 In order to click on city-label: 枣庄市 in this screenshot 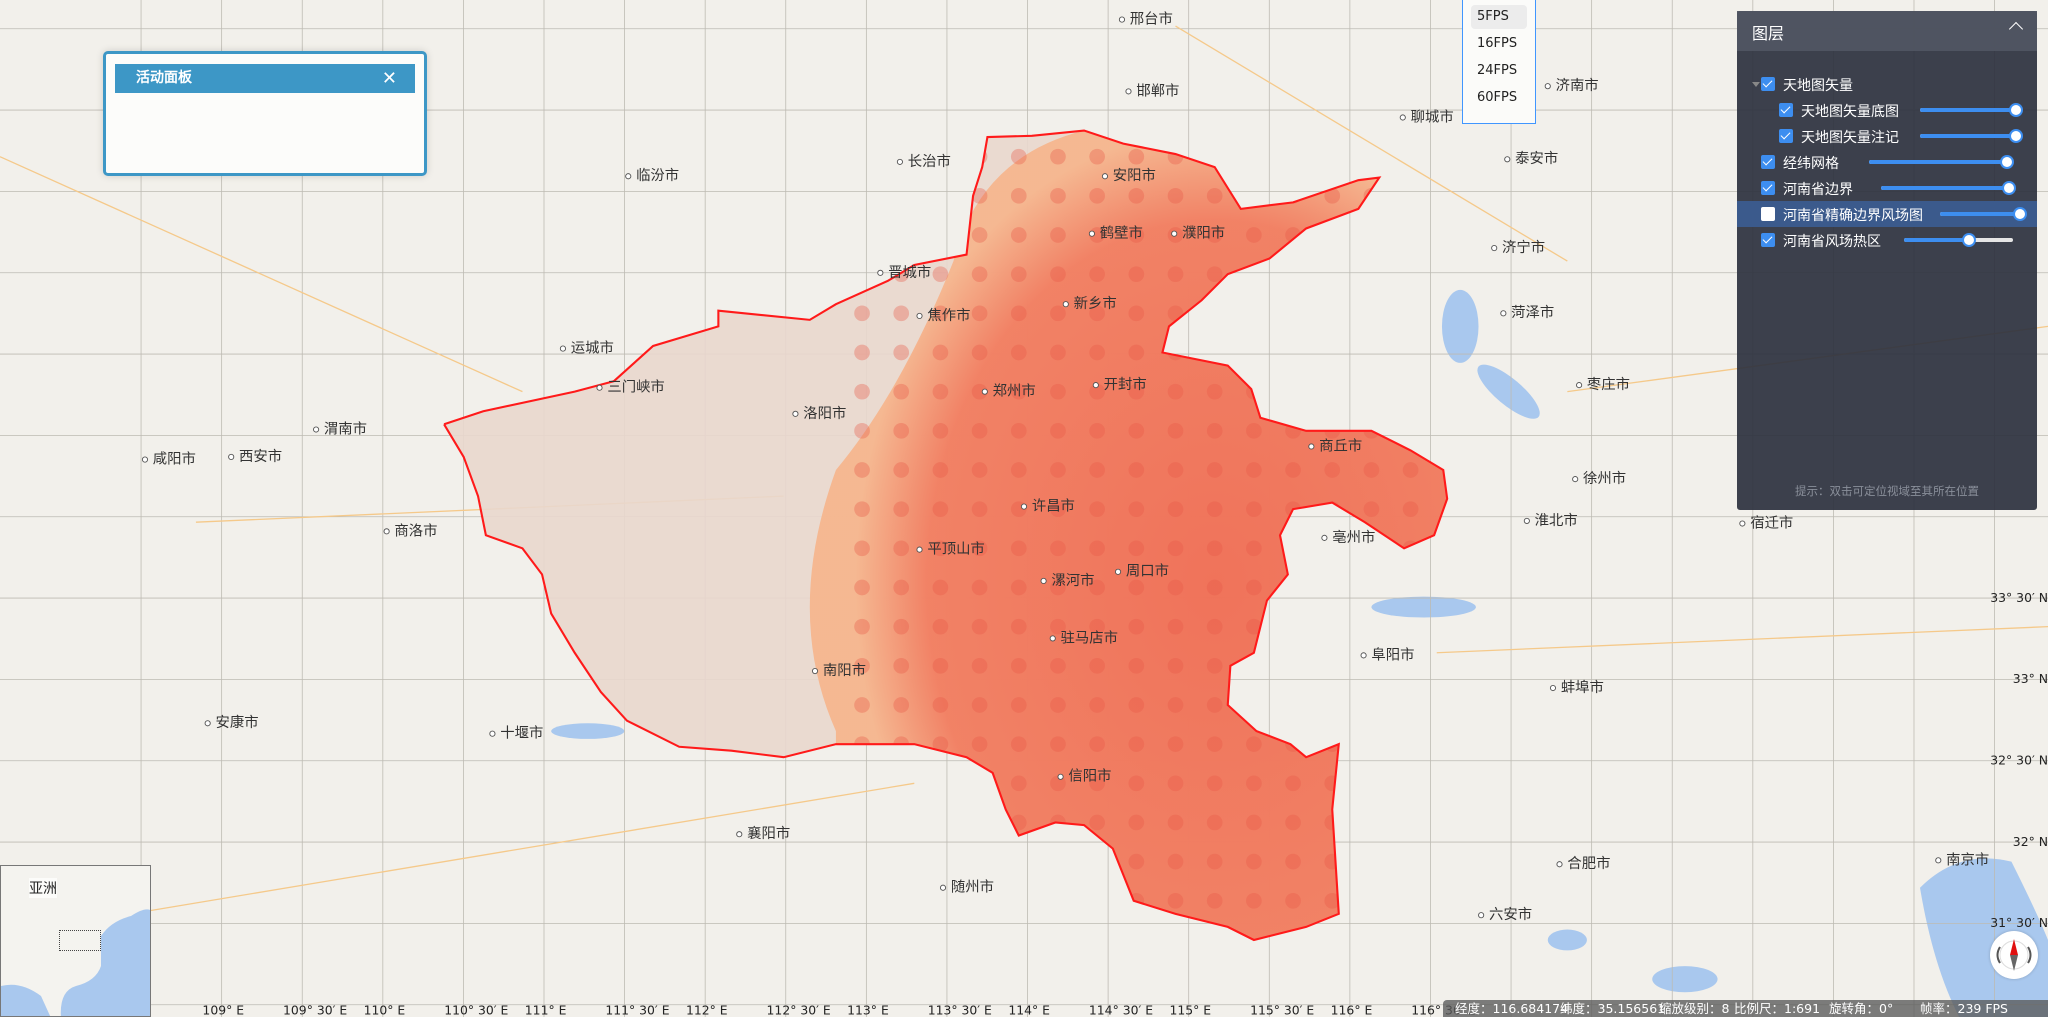, I will do `click(1608, 384)`.